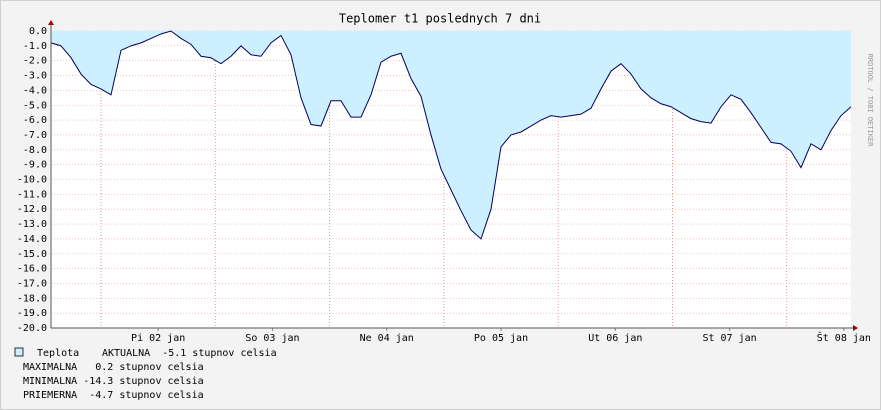  I want to click on x-tick-label: Pi 02 jan, so click(158, 338).